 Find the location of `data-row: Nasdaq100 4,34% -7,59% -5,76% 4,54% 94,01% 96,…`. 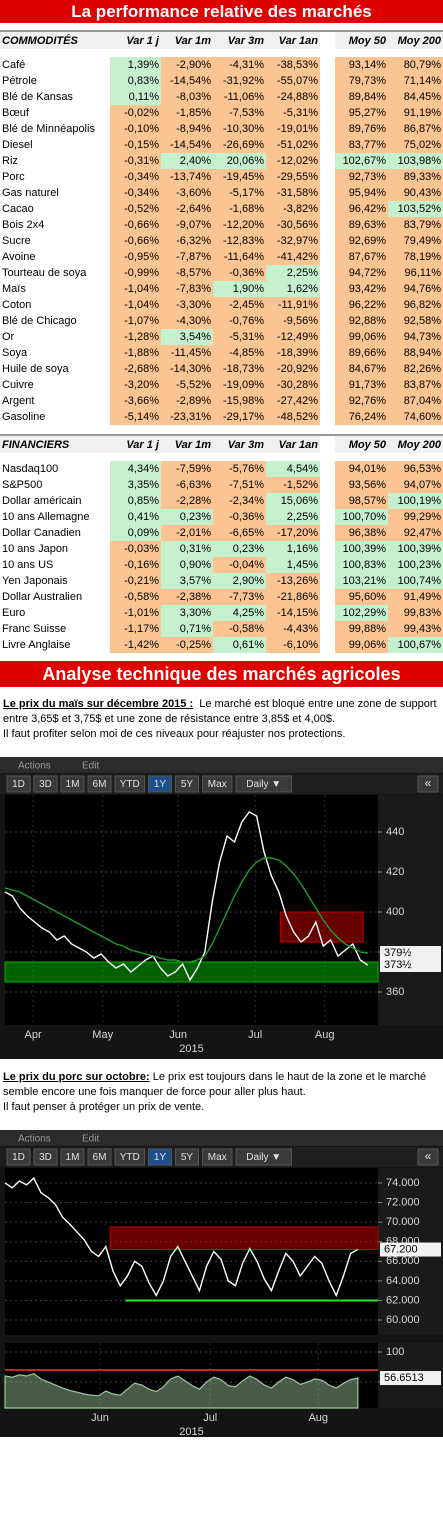

data-row: Nasdaq100 4,34% -7,59% -5,76% 4,54% 94,01% 96,… is located at coordinates (221, 469).